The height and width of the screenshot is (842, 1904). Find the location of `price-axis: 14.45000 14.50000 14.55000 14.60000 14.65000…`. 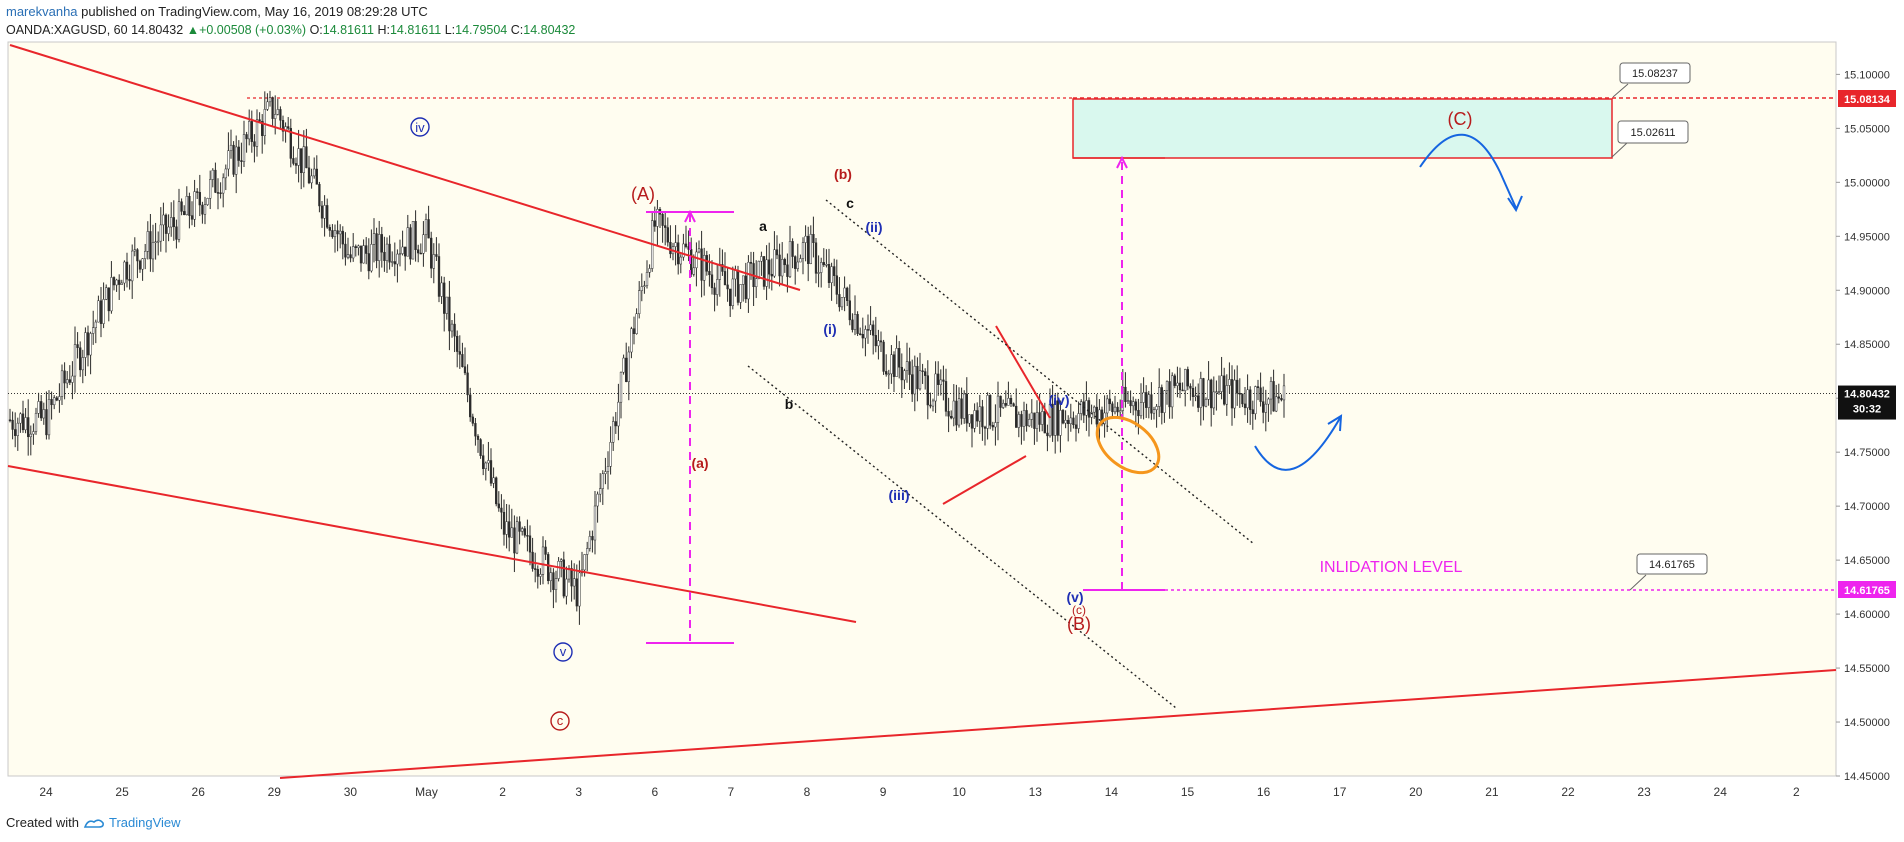

price-axis: 14.45000 14.50000 14.55000 14.60000 14.65000… is located at coordinates (1863, 426).